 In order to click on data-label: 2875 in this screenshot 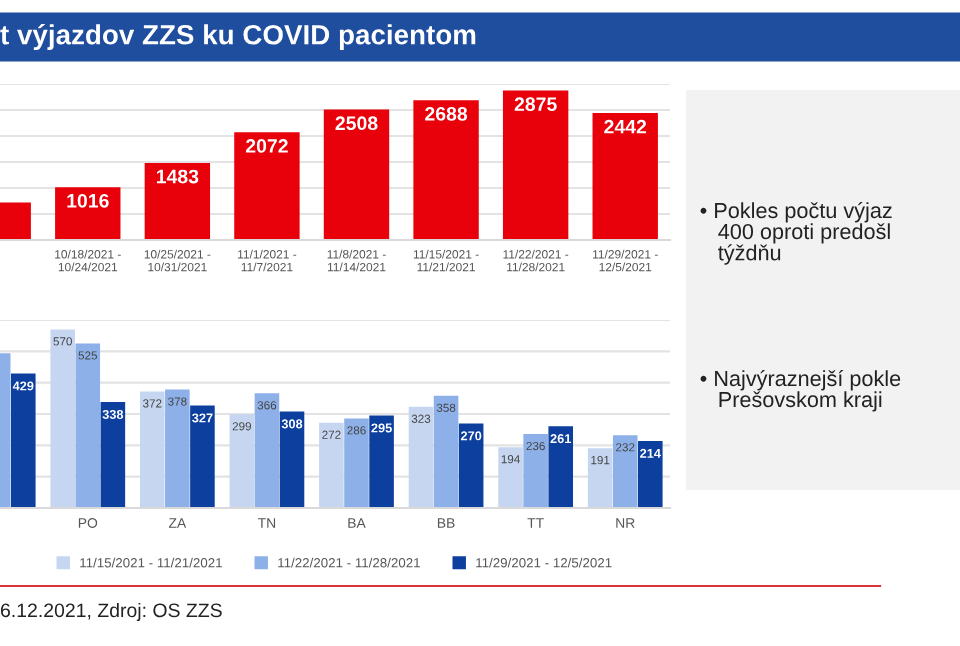, I will do `click(535, 104)`.